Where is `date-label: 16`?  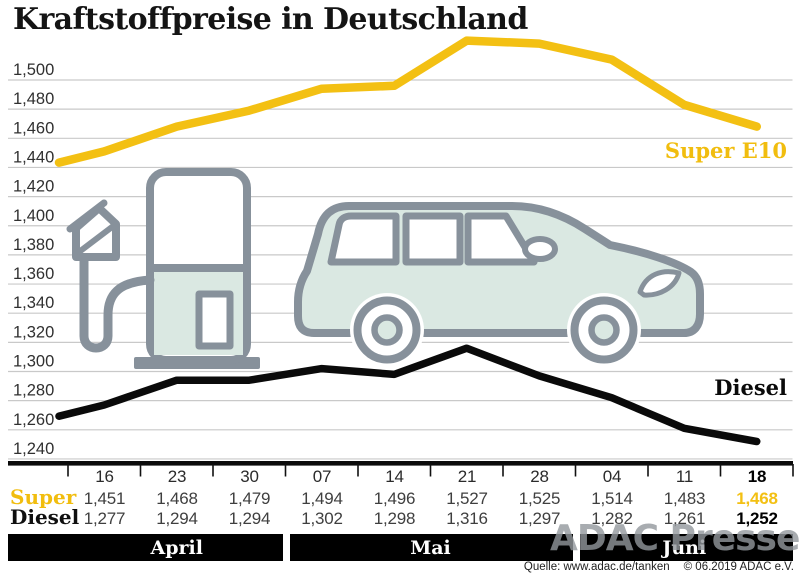 date-label: 16 is located at coordinates (104, 476).